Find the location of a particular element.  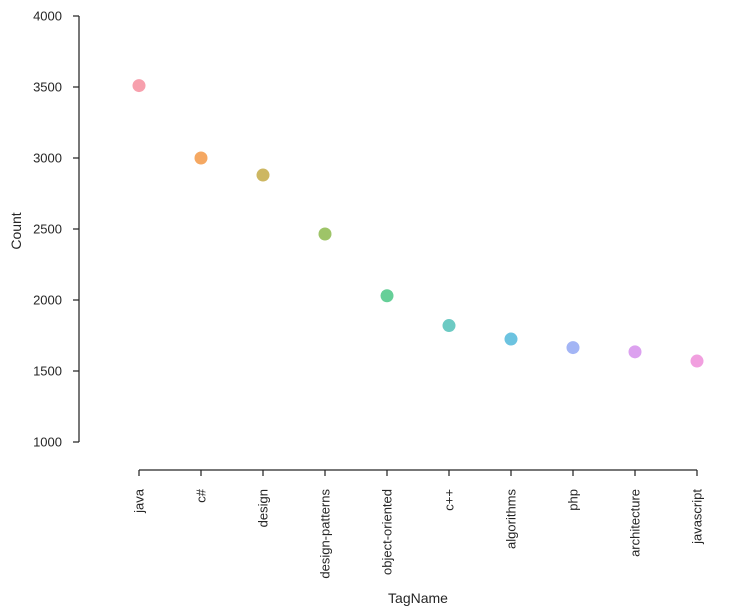

y-axis-title: Count is located at coordinates (16, 230).